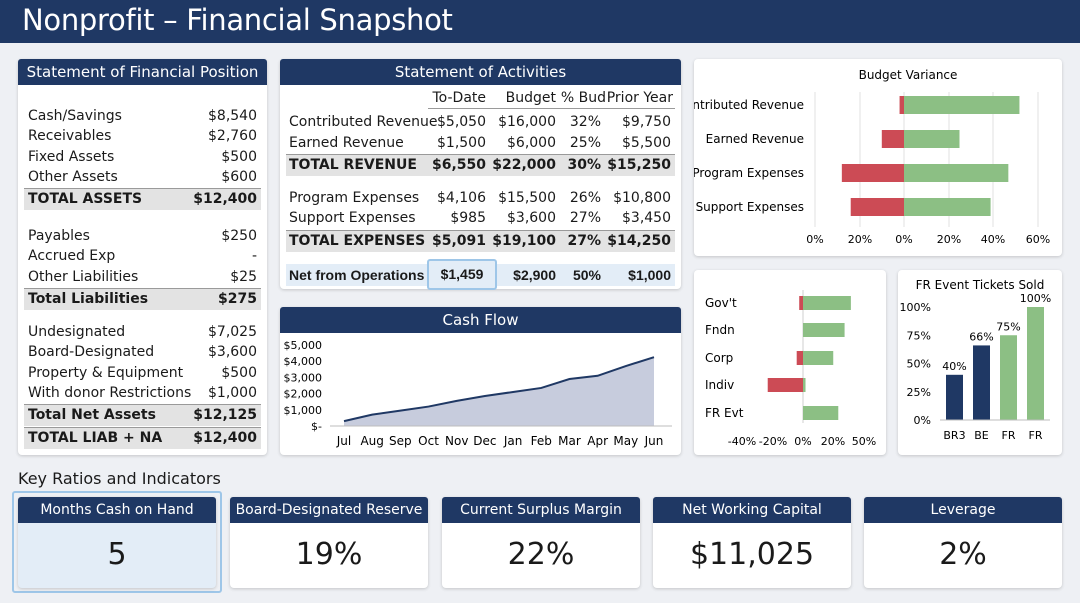 The height and width of the screenshot is (603, 1080). Describe the element at coordinates (814, 239) in the screenshot. I see `tick-label: 0%` at that location.